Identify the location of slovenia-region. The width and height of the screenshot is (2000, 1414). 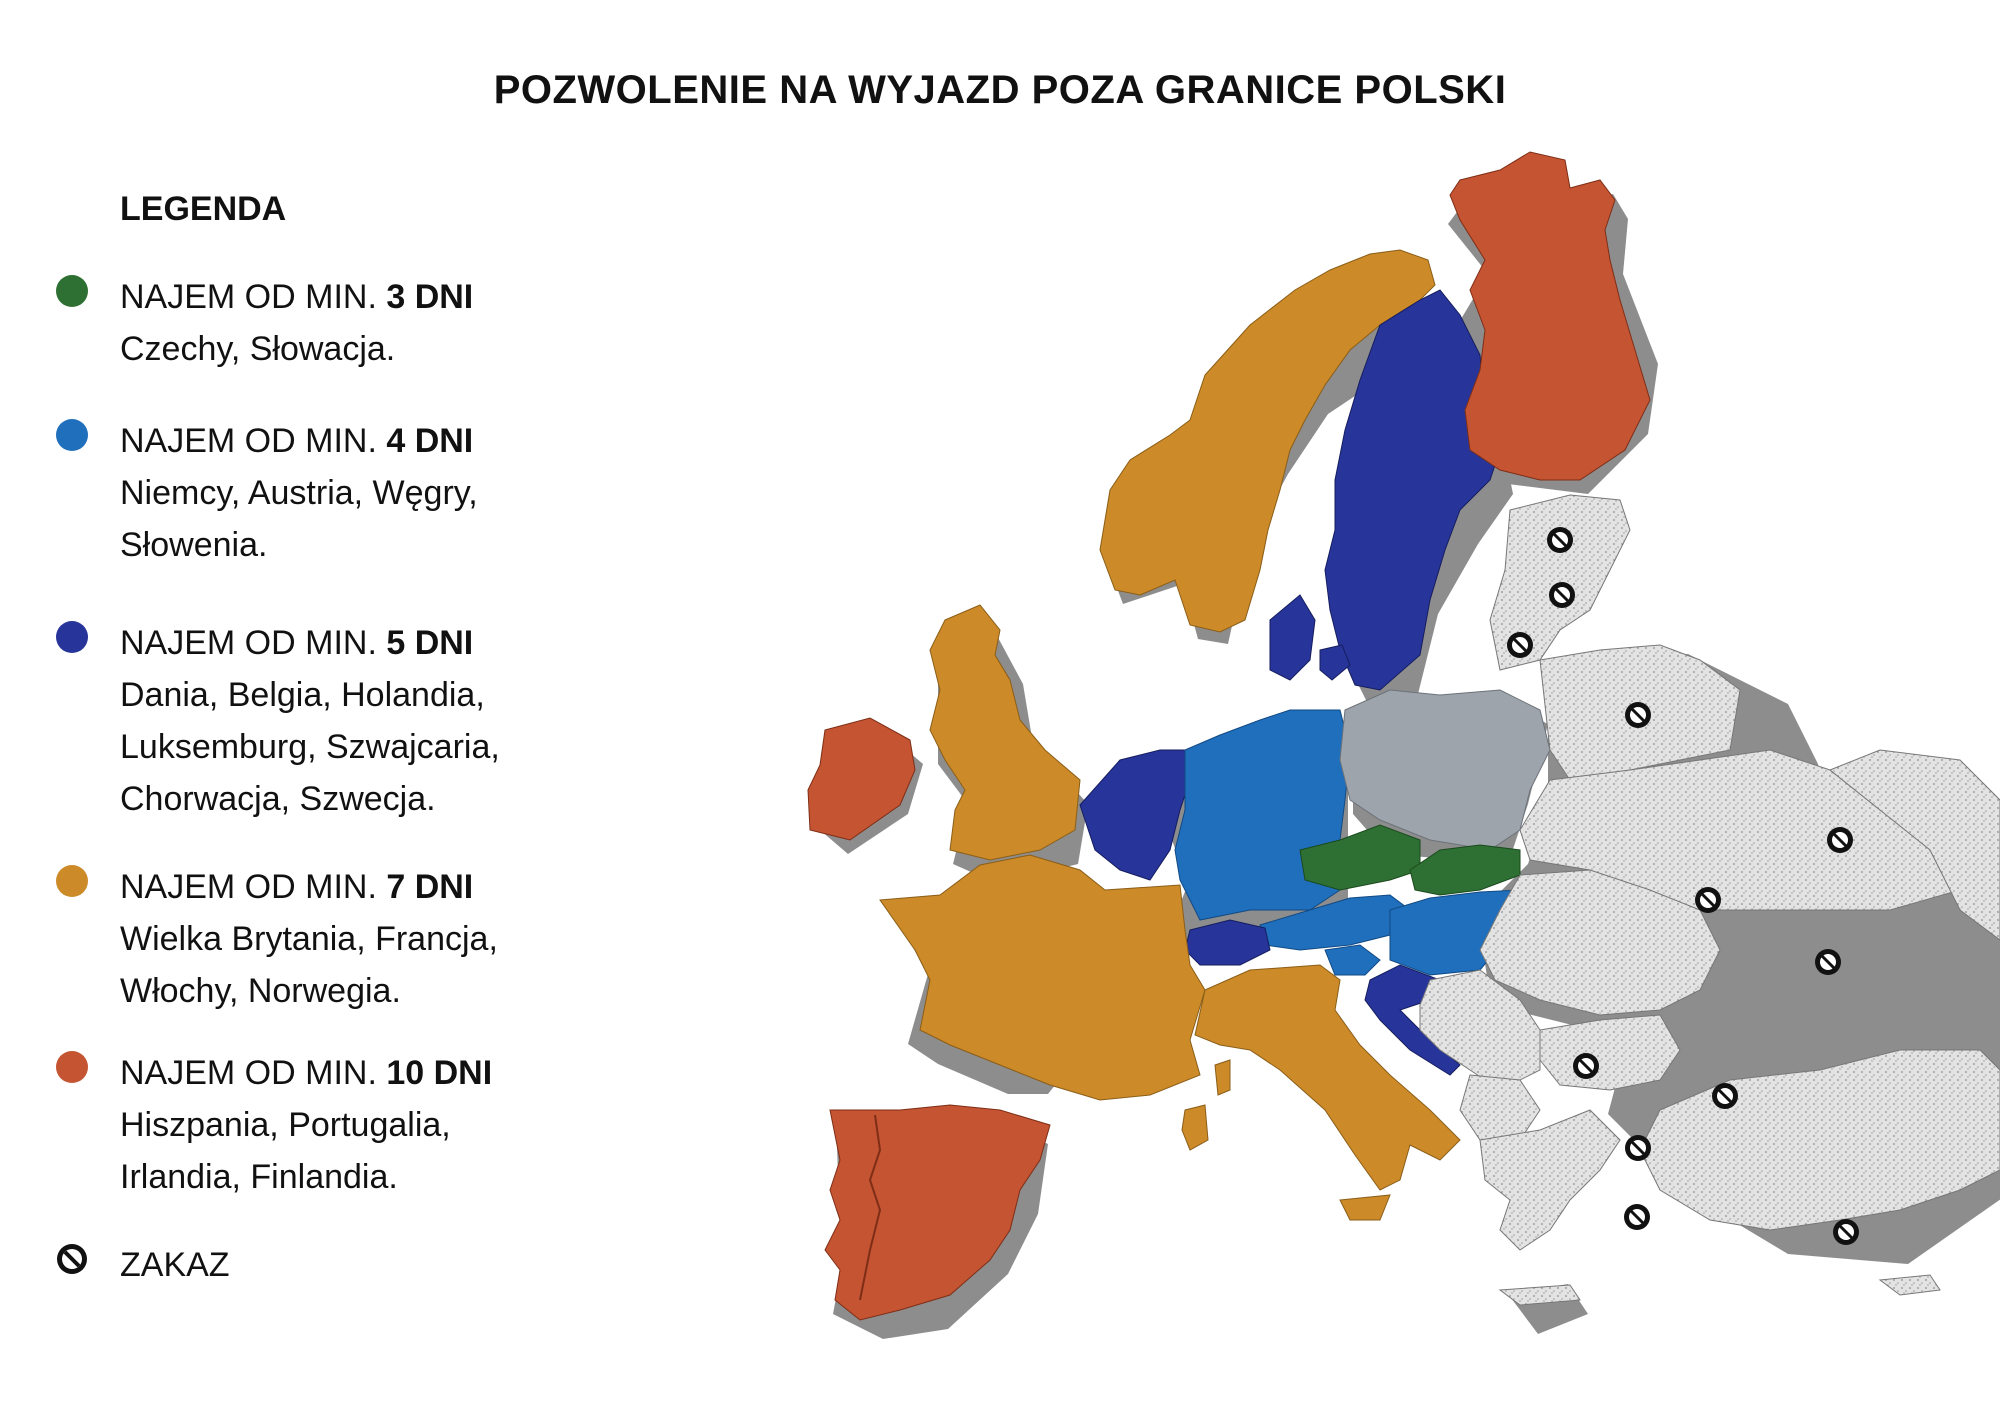
(1352, 960).